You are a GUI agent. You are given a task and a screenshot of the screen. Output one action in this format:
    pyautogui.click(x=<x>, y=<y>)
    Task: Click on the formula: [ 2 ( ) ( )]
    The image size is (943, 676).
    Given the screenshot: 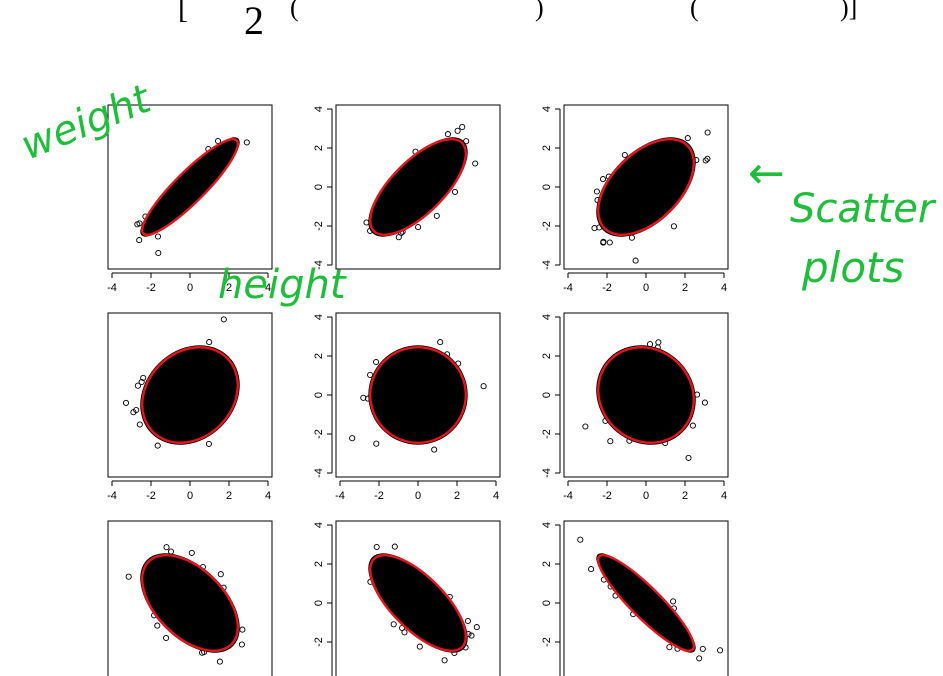 What is the action you would take?
    pyautogui.click(x=517, y=21)
    